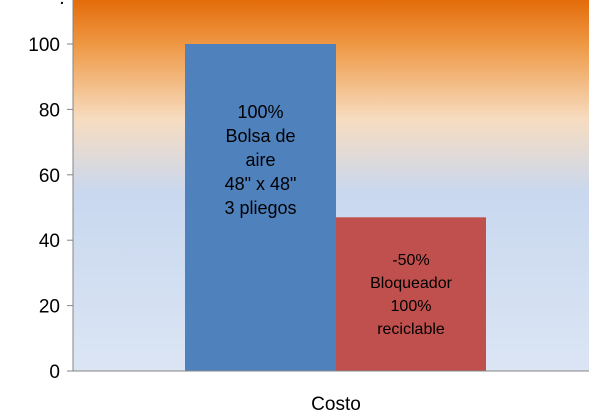 Image resolution: width=589 pixels, height=414 pixels. I want to click on bar-1-data-label: 48" x 48", so click(261, 184).